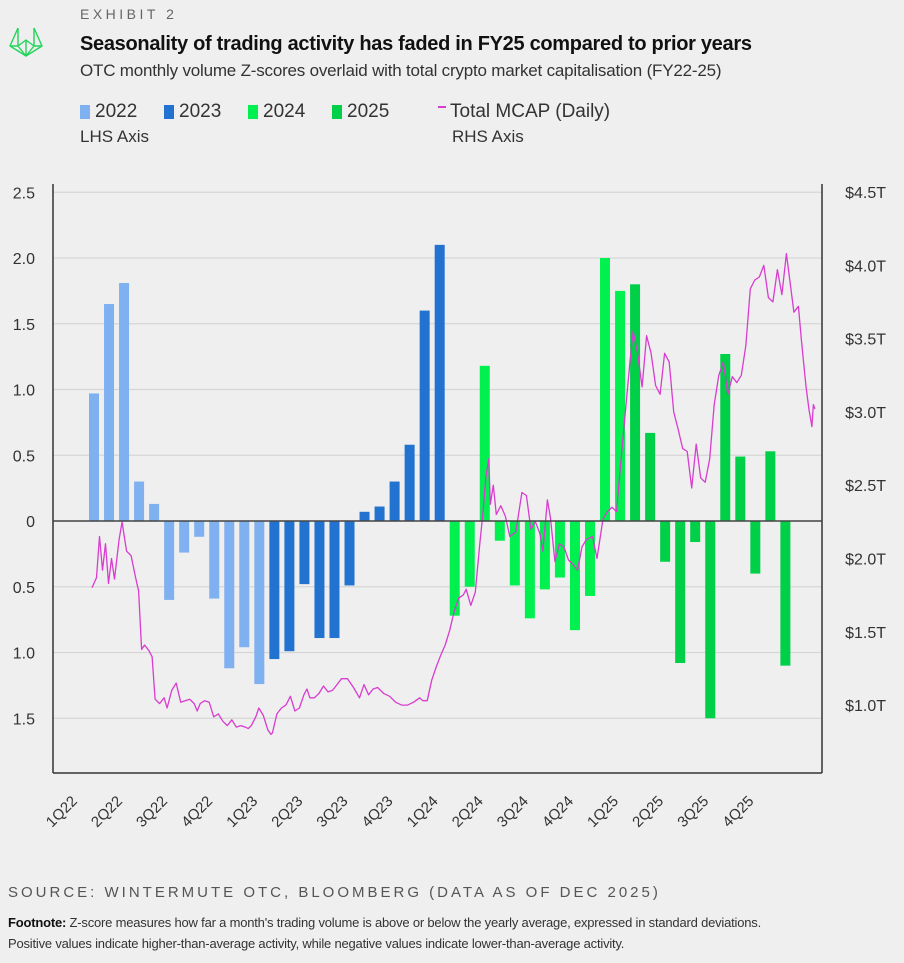  I want to click on legend-item-2022: 2022, so click(108, 112).